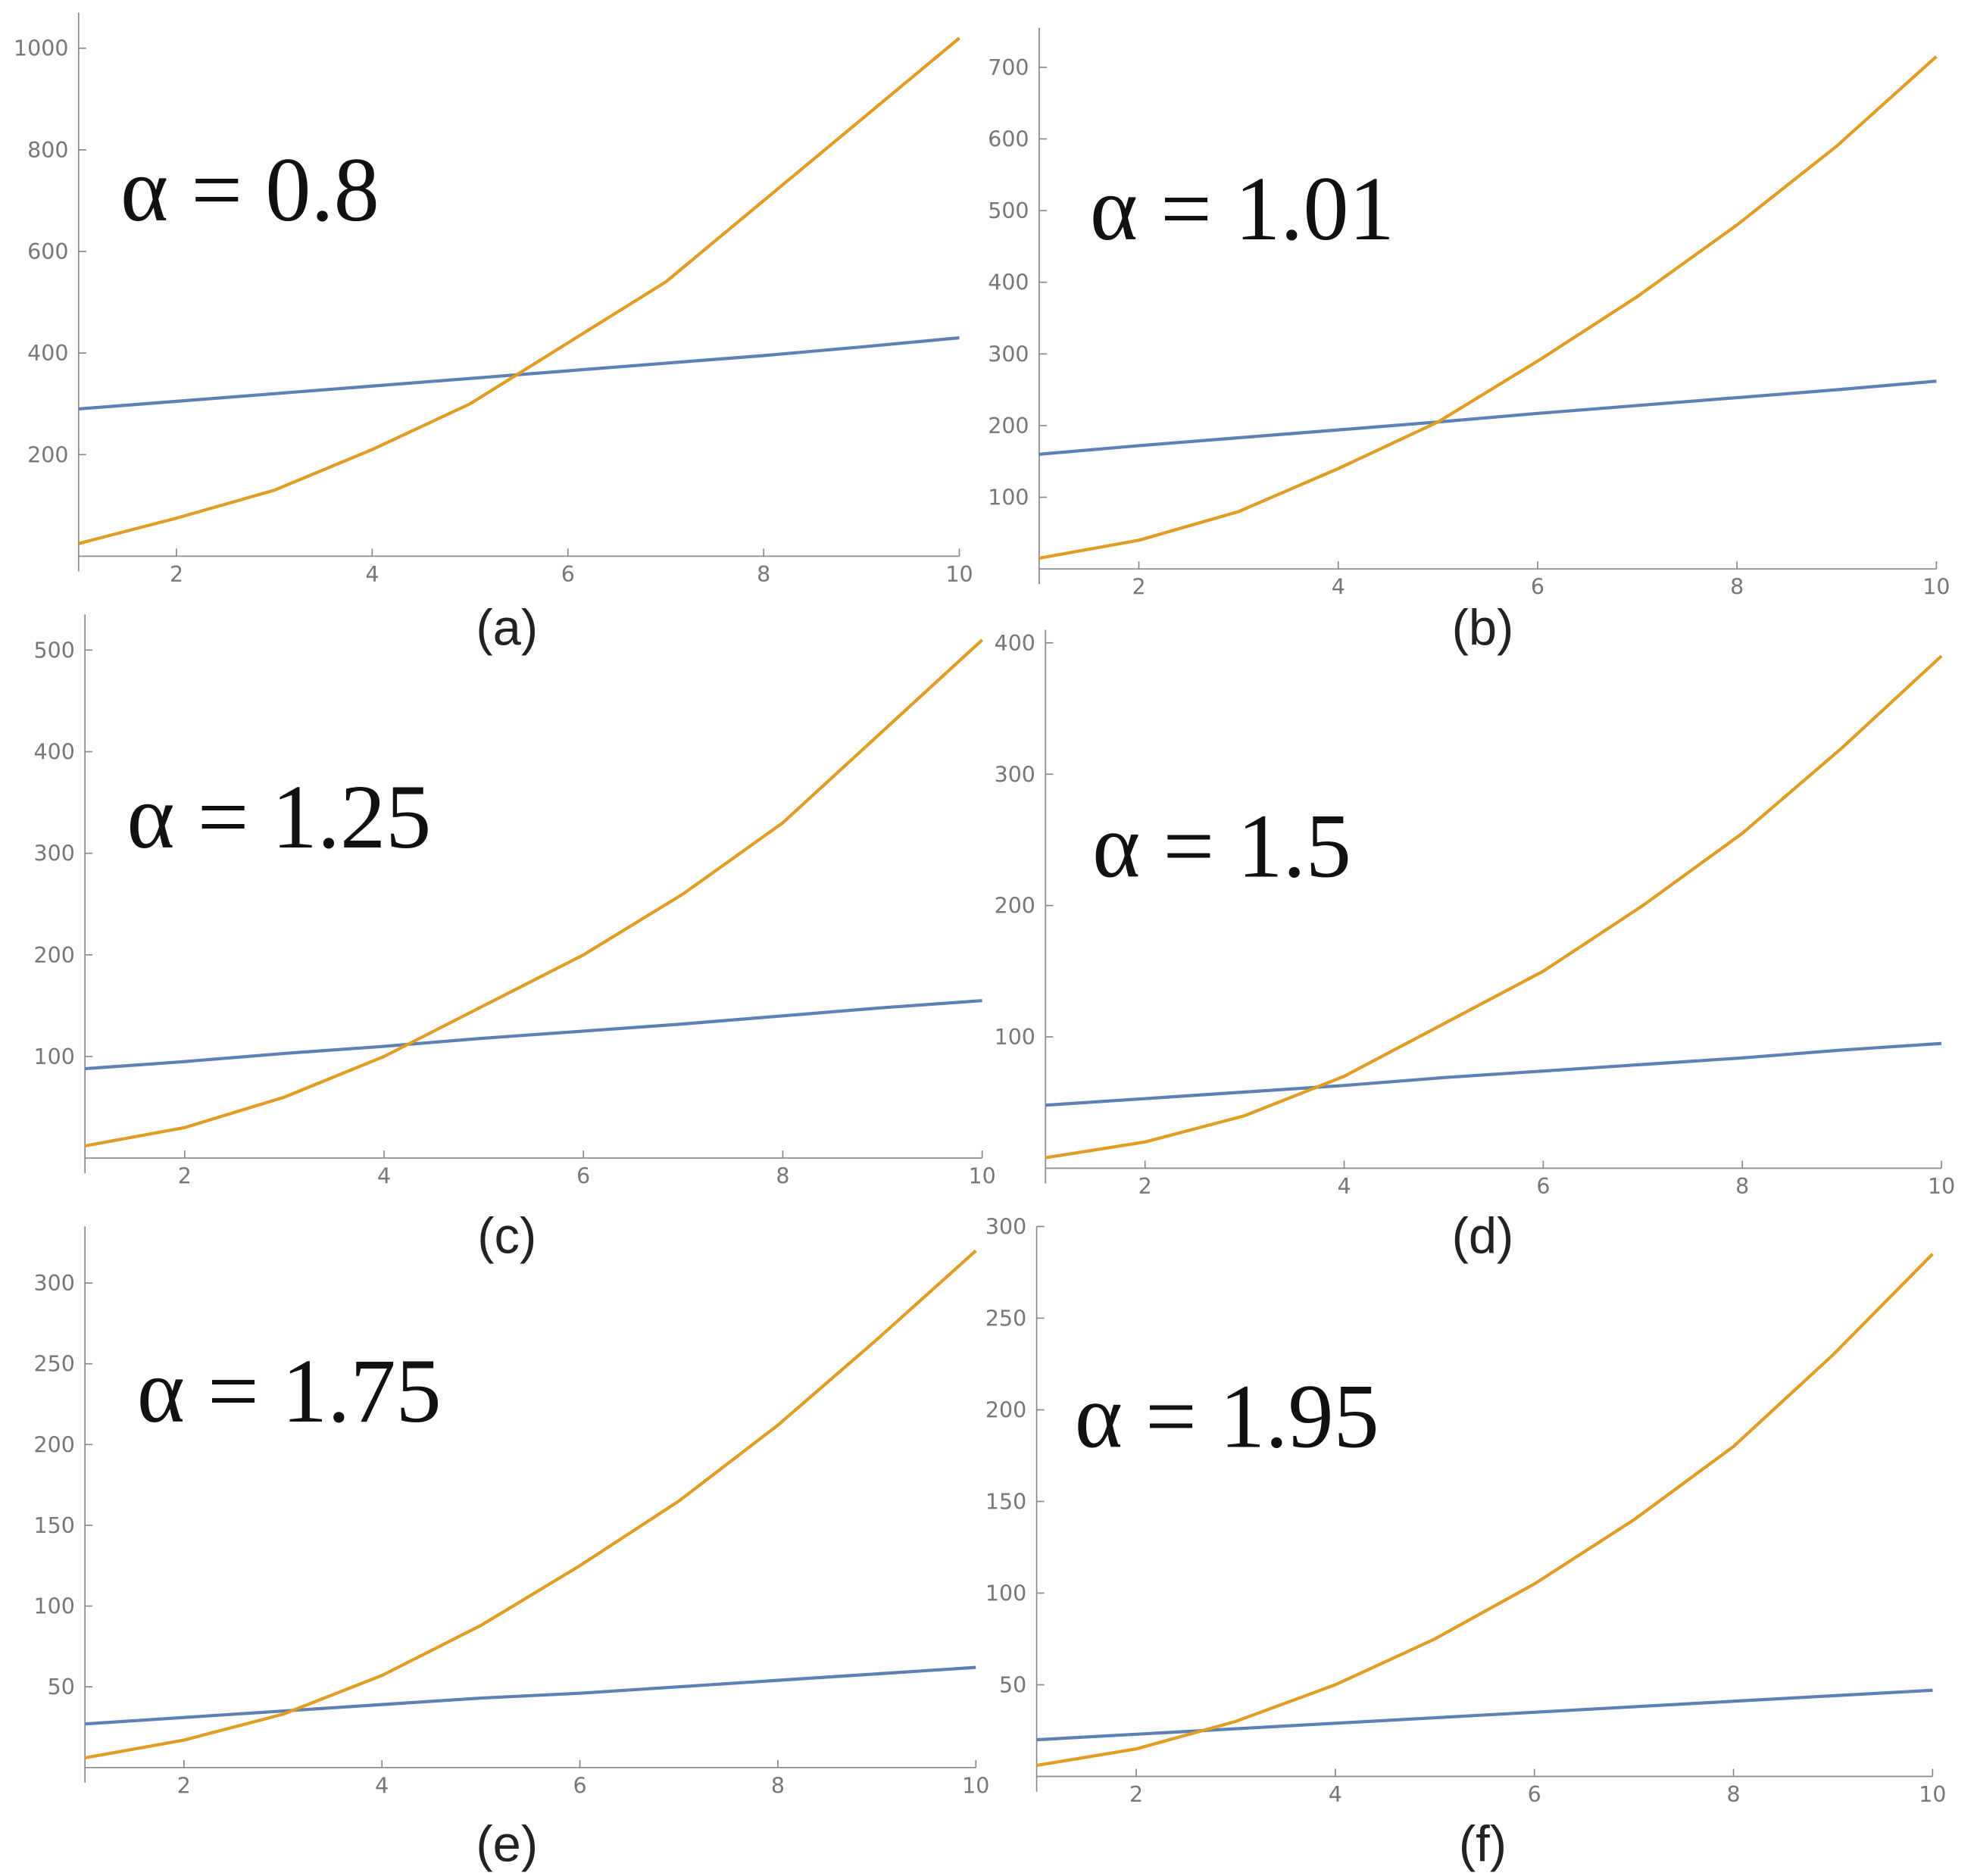  What do you see at coordinates (48, 150) in the screenshot?
I see `y-tick-label: 800` at bounding box center [48, 150].